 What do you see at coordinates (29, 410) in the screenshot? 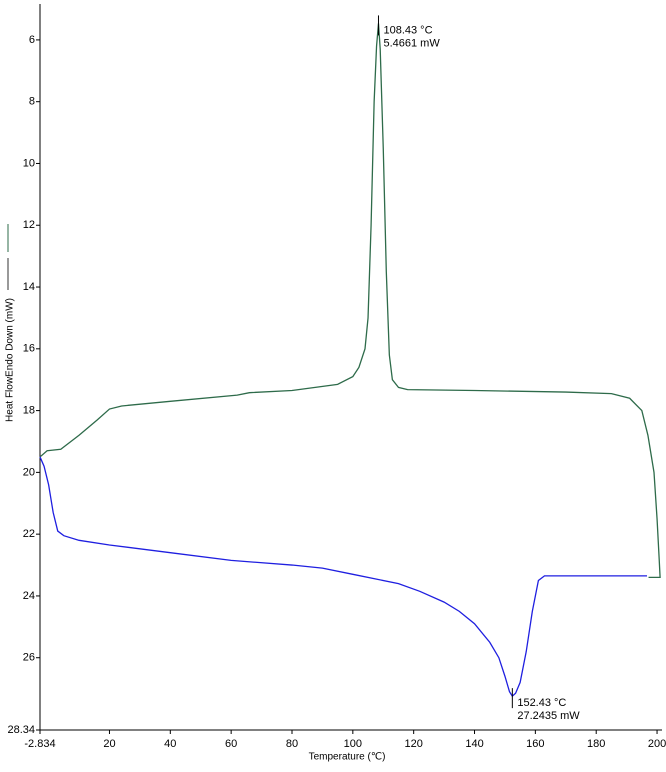
I see `y-tick-label: 18` at bounding box center [29, 410].